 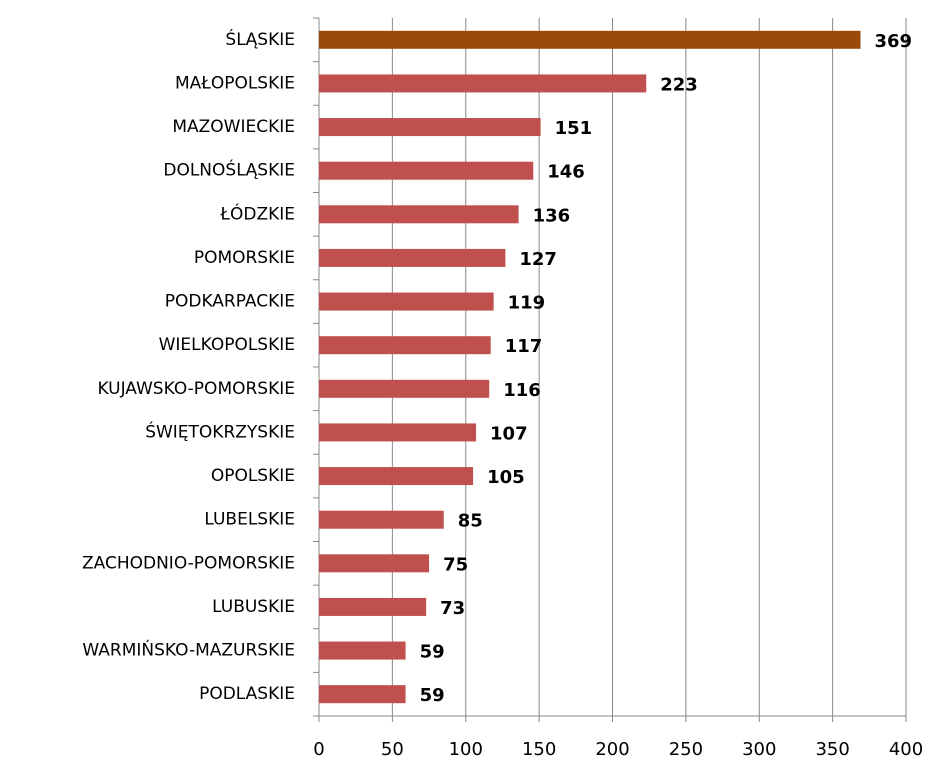 I want to click on value-label: 119, so click(x=527, y=303).